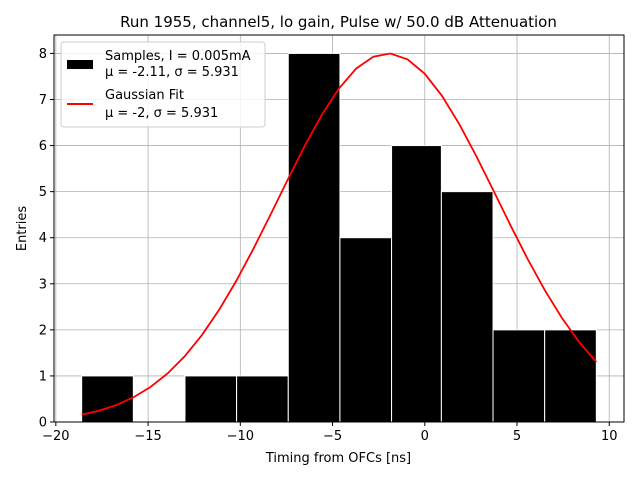 Image resolution: width=640 pixels, height=480 pixels. I want to click on x-tick-label: −20, so click(55, 436).